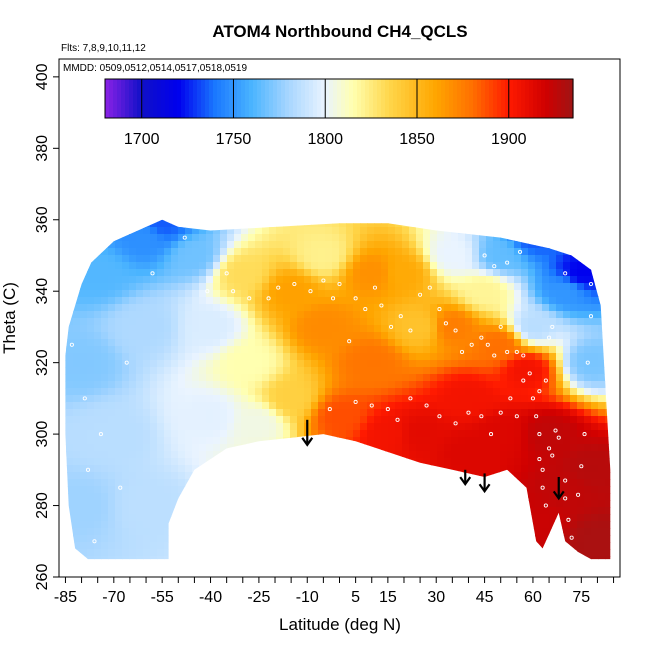 The image size is (650, 650). Describe the element at coordinates (400, 316) in the screenshot. I see `observation-point` at that location.